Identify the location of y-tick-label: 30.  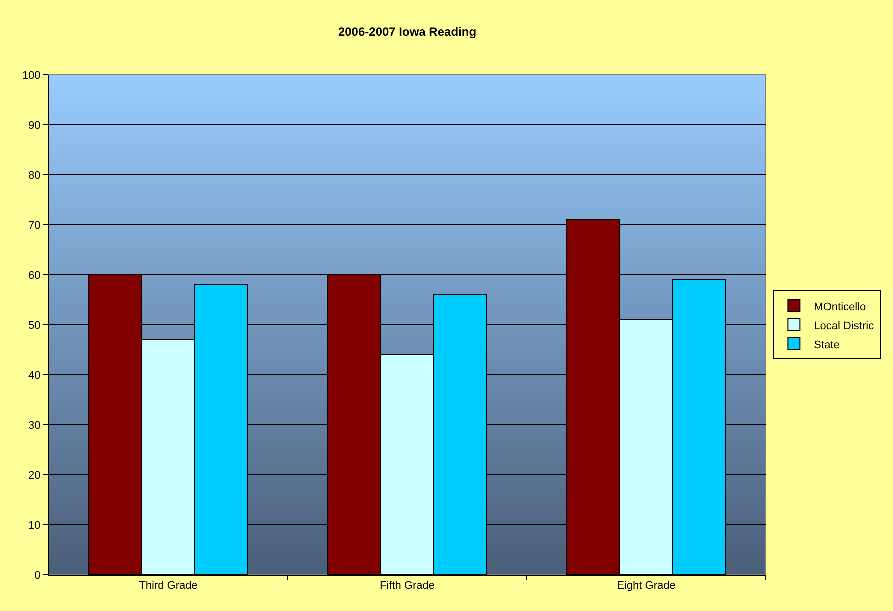
(34, 426).